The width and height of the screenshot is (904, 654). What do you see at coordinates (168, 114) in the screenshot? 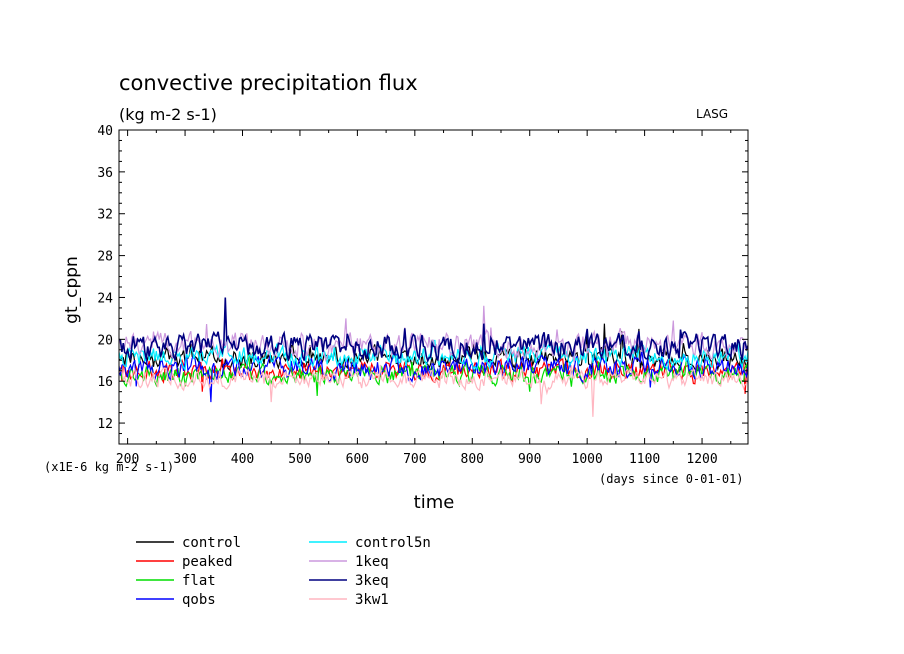
I see `chart-subtitle: (kg m-2 s-1)` at bounding box center [168, 114].